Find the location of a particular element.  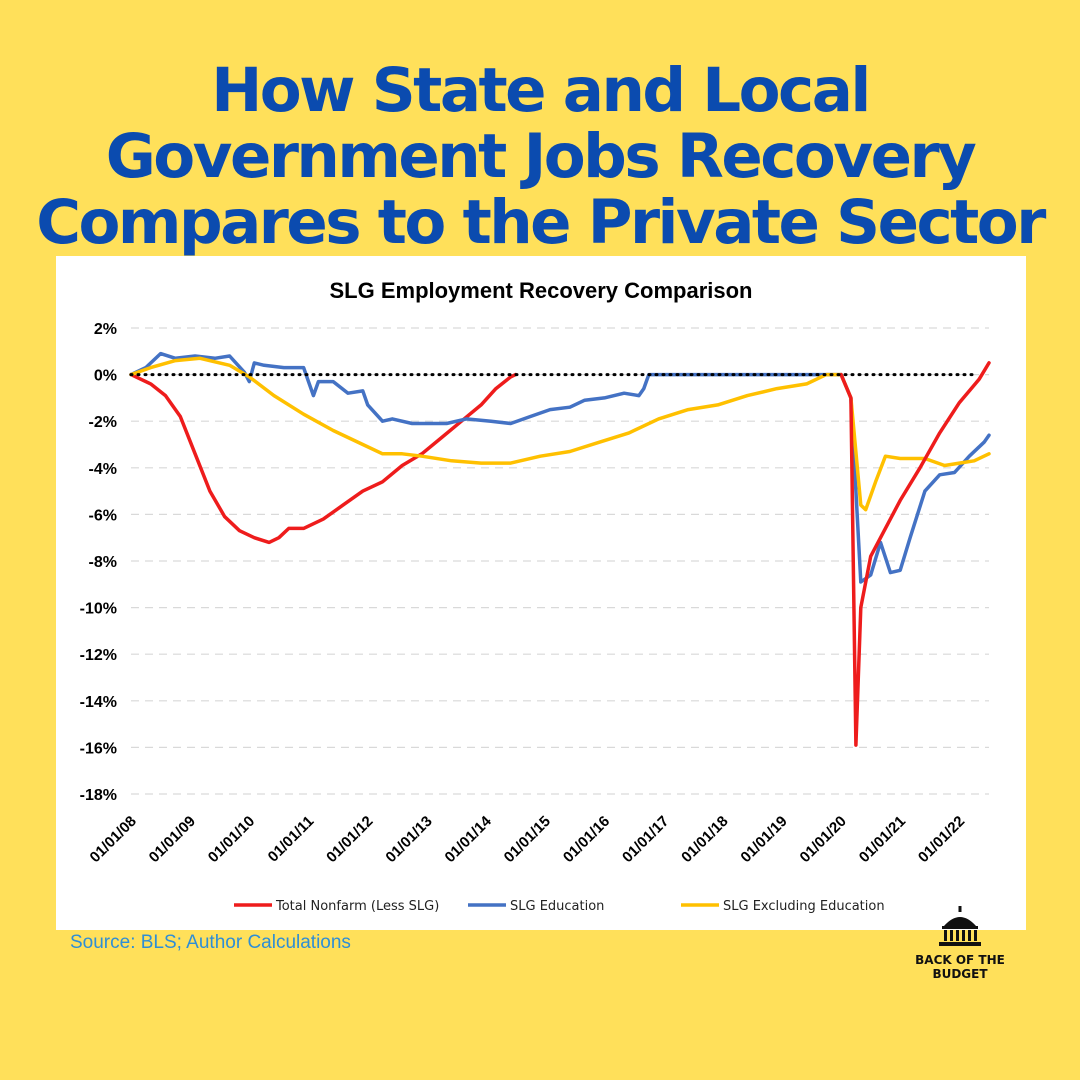

legend-label: Total Nonfarm (Less SLG) is located at coordinates (357, 906).